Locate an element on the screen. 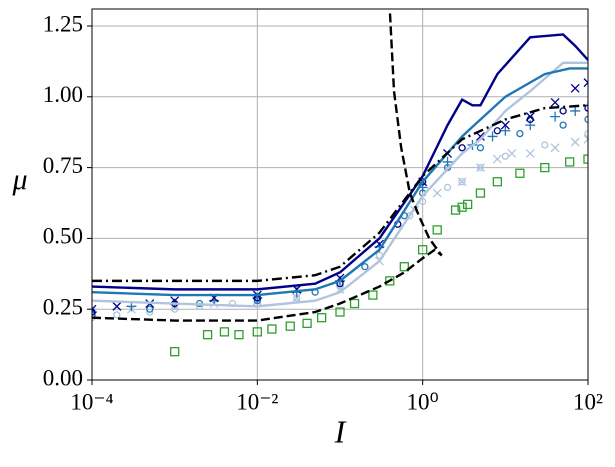 This screenshot has width=615, height=467. y-axis-label: μ is located at coordinates (19, 179).